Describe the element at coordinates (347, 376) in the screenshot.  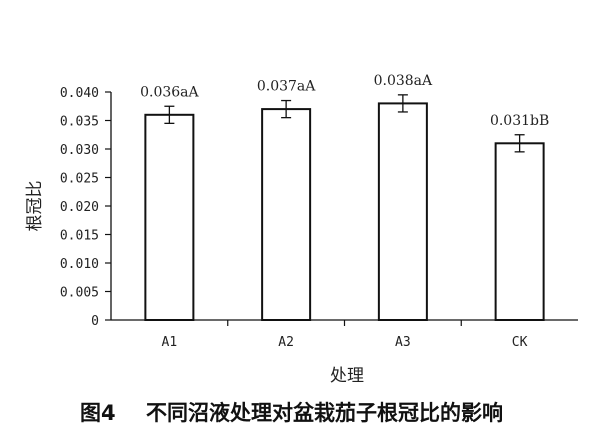
I see `x-axis-title: 处理` at that location.